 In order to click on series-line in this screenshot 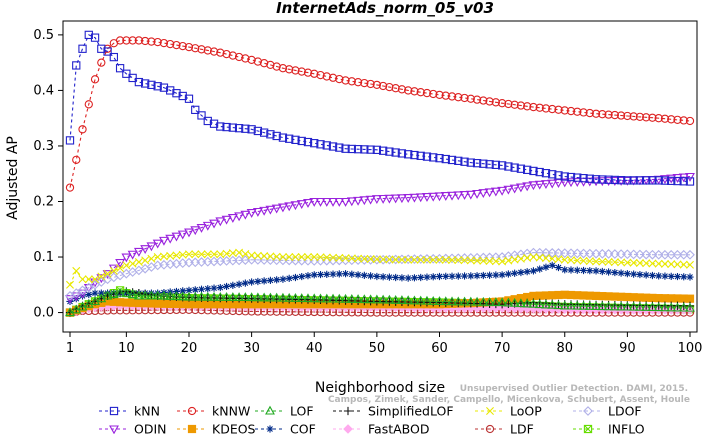, I will do `click(380, 303)`.